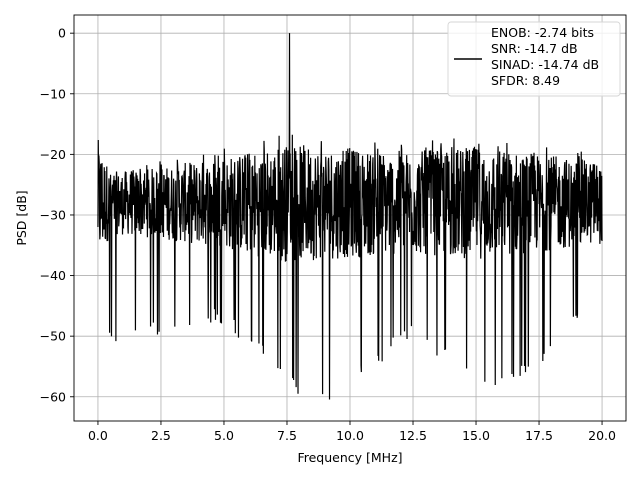  Describe the element at coordinates (98, 435) in the screenshot. I see `x-tick-label: 0.0` at that location.